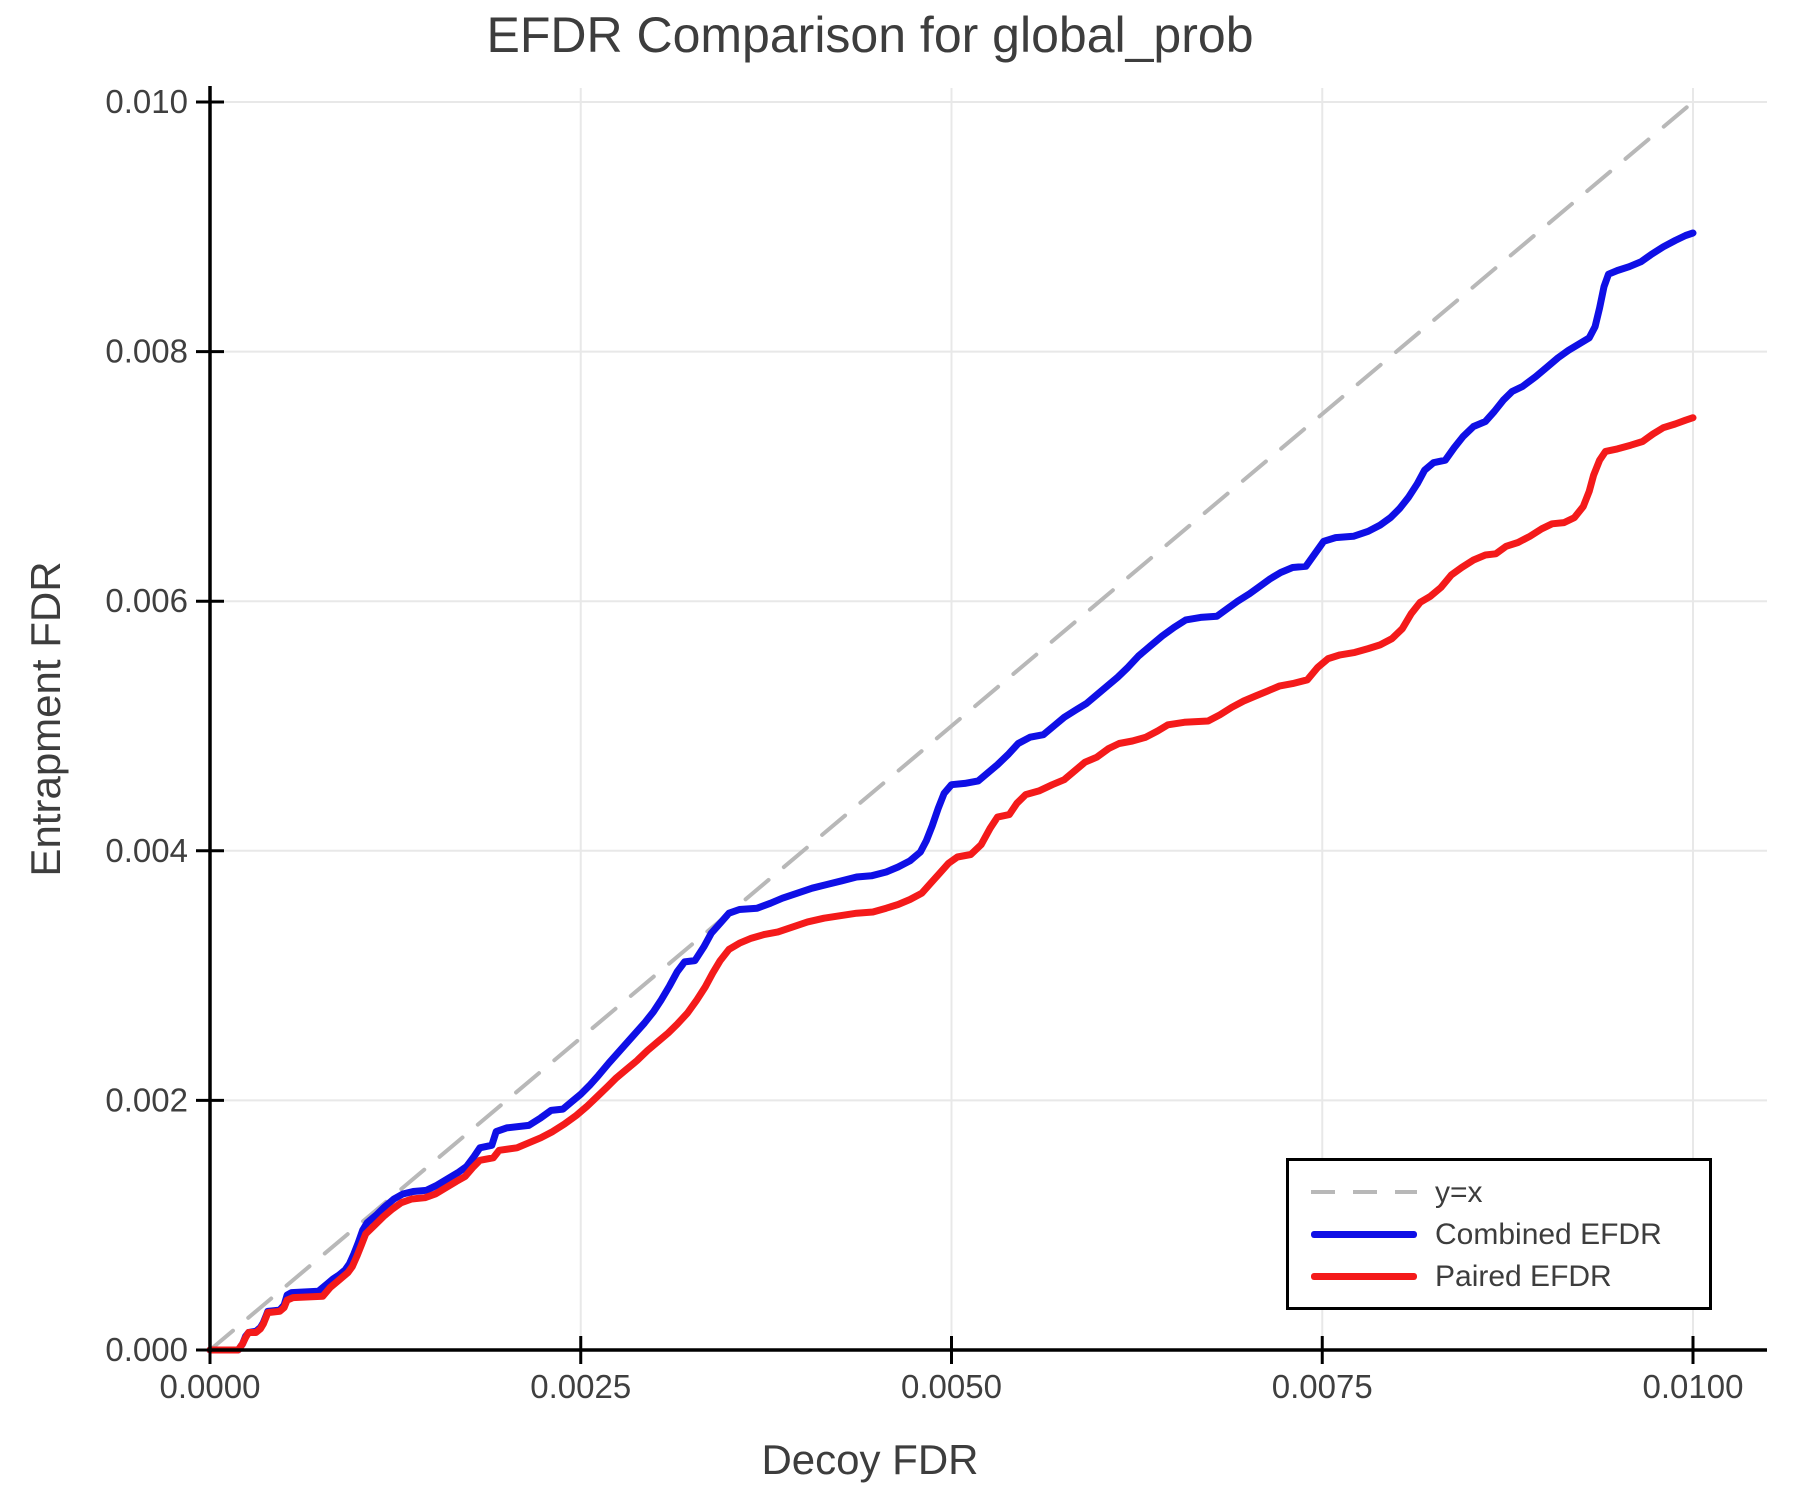 The width and height of the screenshot is (1800, 1500). Describe the element at coordinates (1459, 1192) in the screenshot. I see `legend-label: y=x` at that location.